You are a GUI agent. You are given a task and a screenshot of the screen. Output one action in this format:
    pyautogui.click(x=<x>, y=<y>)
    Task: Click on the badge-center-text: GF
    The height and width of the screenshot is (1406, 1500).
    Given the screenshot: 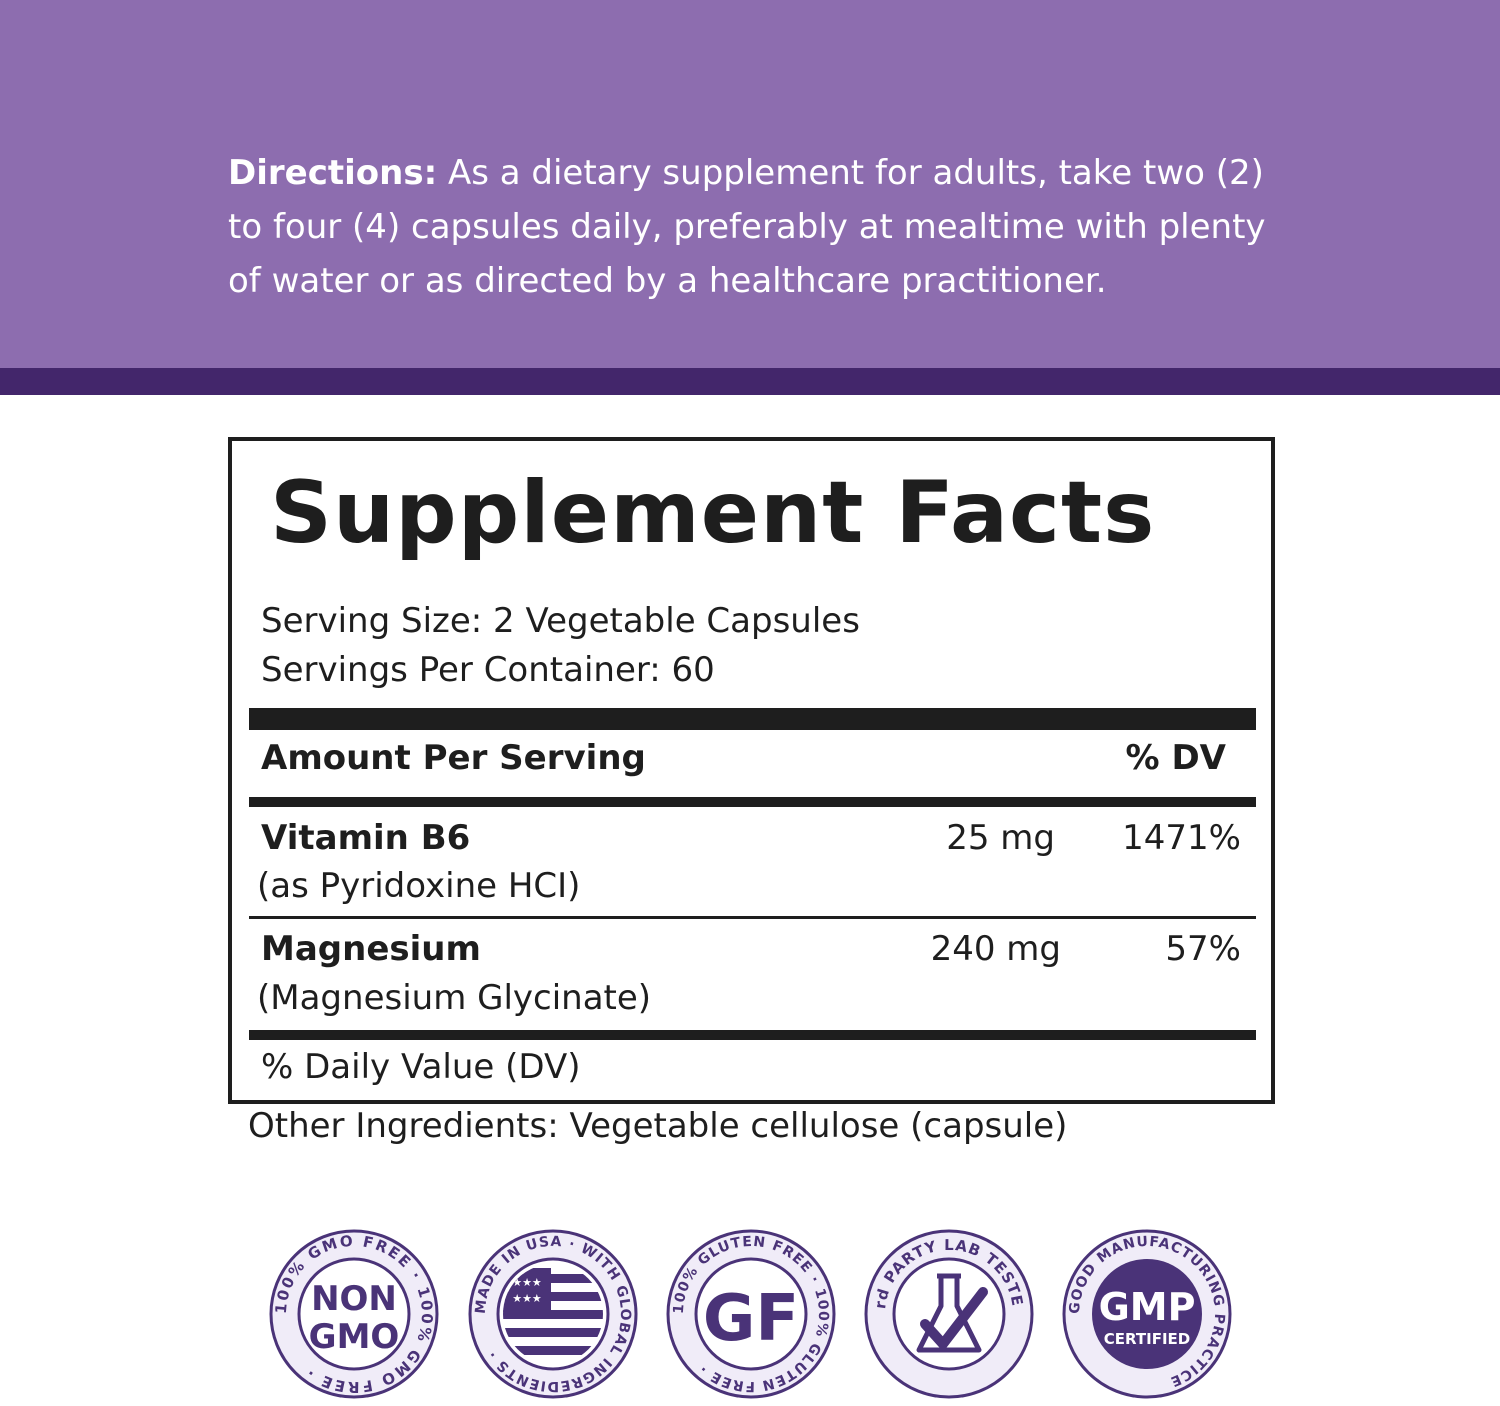 What is the action you would take?
    pyautogui.click(x=751, y=1319)
    